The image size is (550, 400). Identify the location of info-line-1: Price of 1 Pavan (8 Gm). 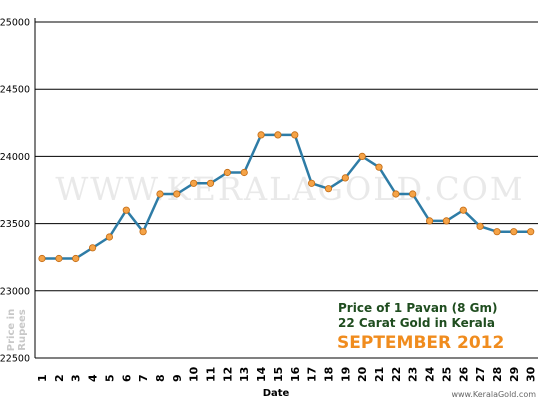
(418, 308).